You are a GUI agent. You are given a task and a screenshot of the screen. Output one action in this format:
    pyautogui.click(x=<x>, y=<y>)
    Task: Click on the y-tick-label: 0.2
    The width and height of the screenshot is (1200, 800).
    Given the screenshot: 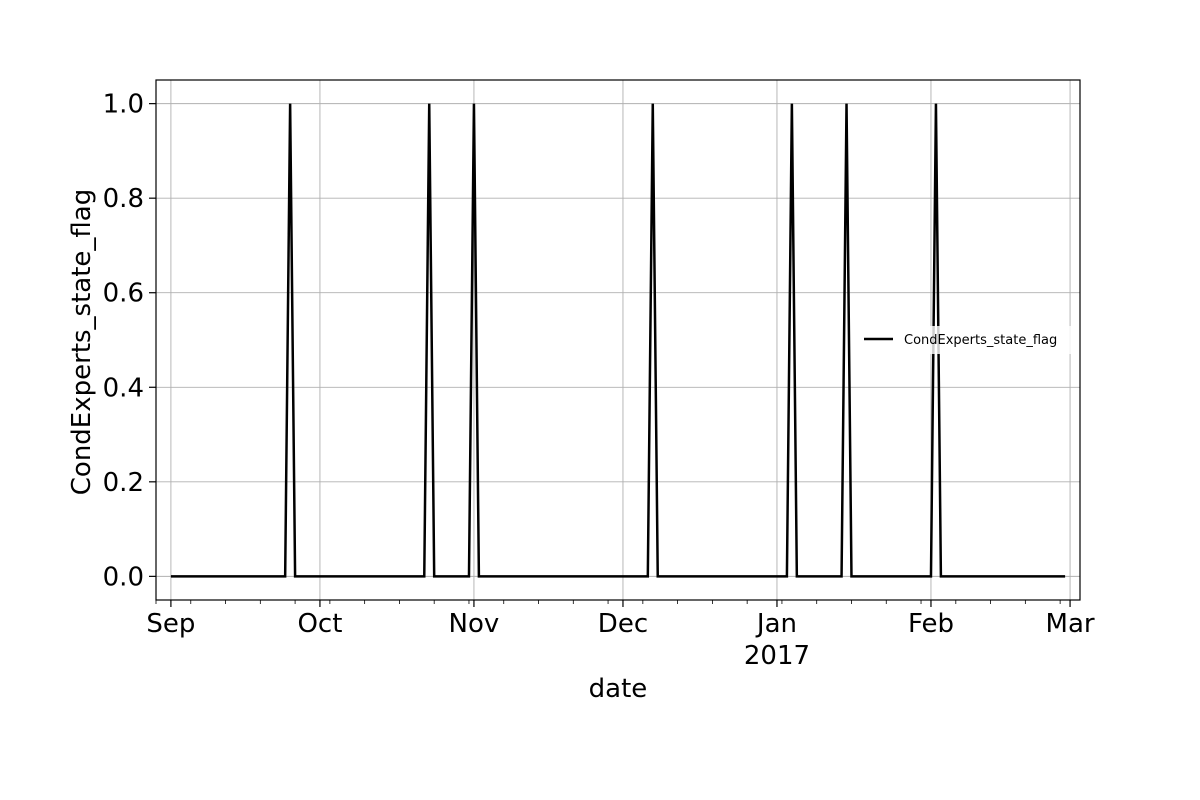 What is the action you would take?
    pyautogui.click(x=123, y=483)
    